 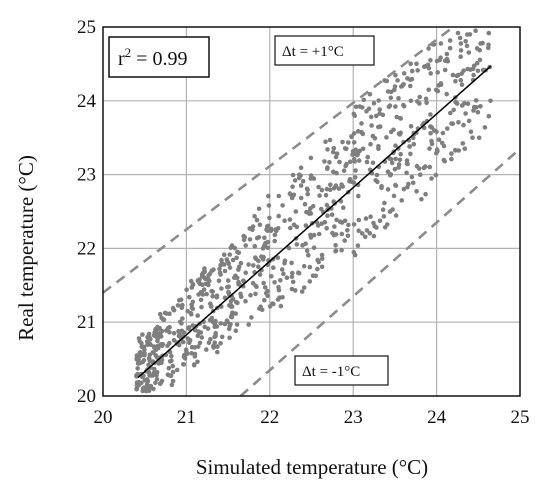 What do you see at coordinates (86, 248) in the screenshot?
I see `y-tick-22: 22` at bounding box center [86, 248].